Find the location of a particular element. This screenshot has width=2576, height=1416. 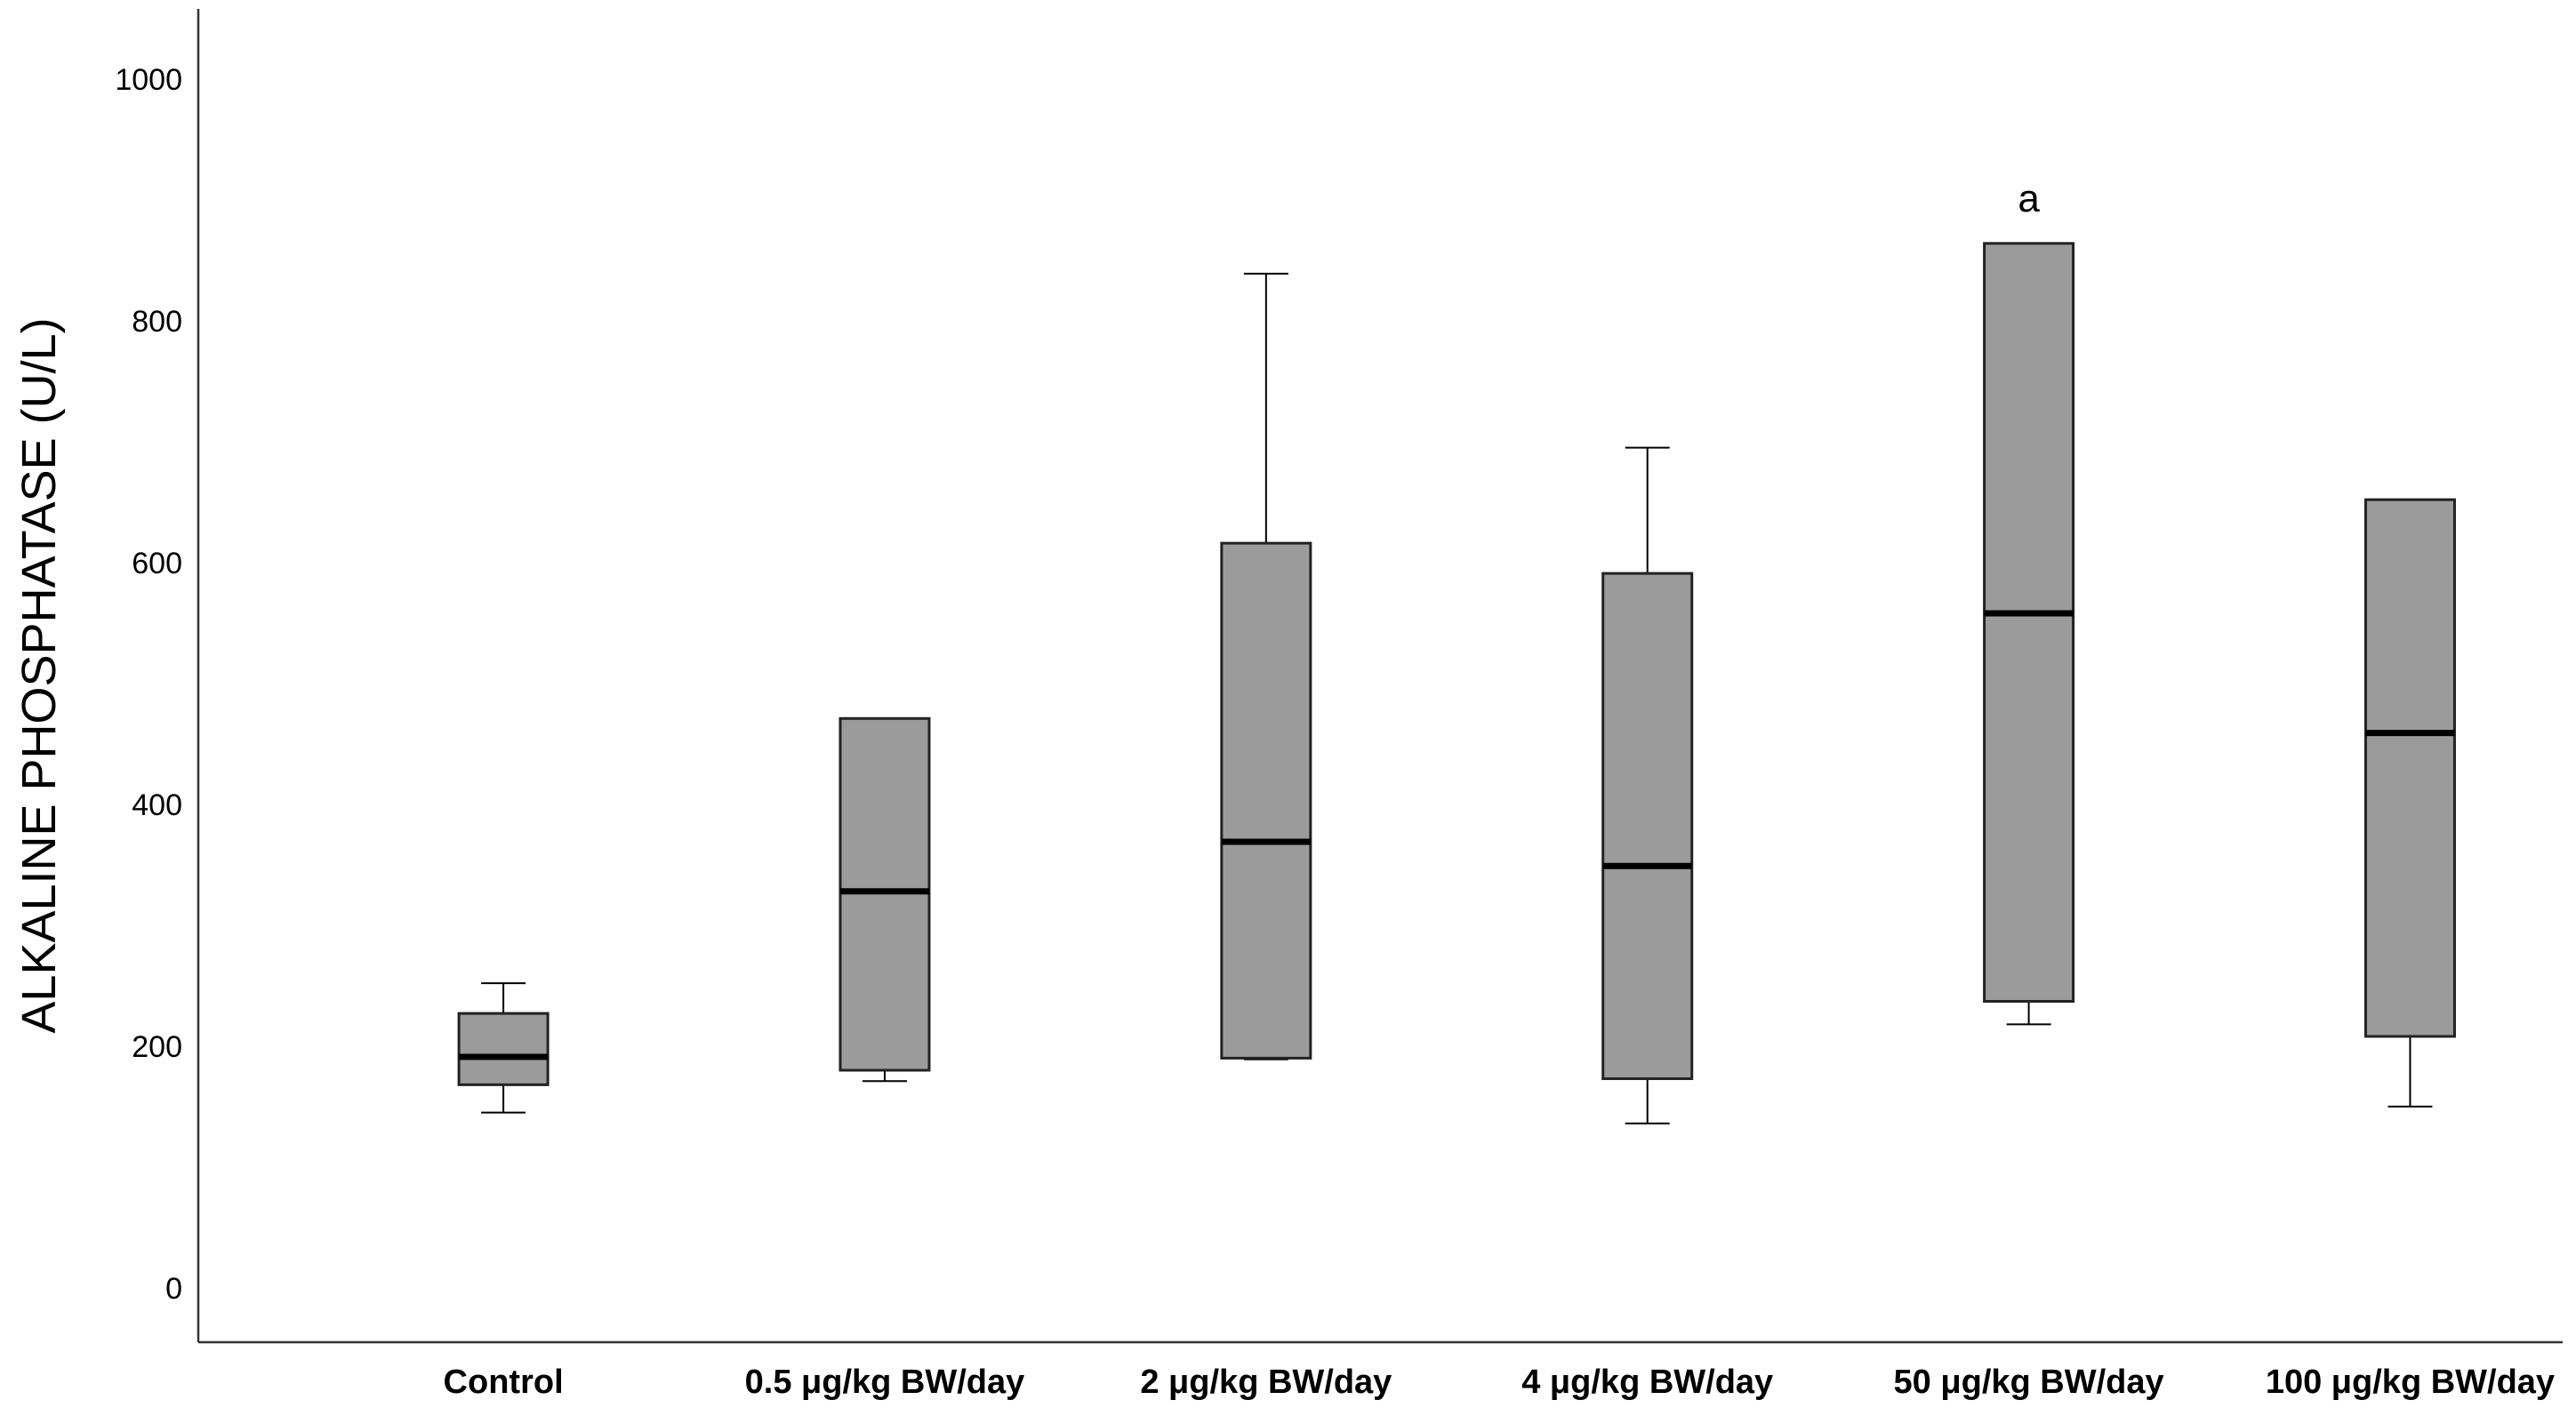

y-tick-label: 1000 is located at coordinates (148, 80).